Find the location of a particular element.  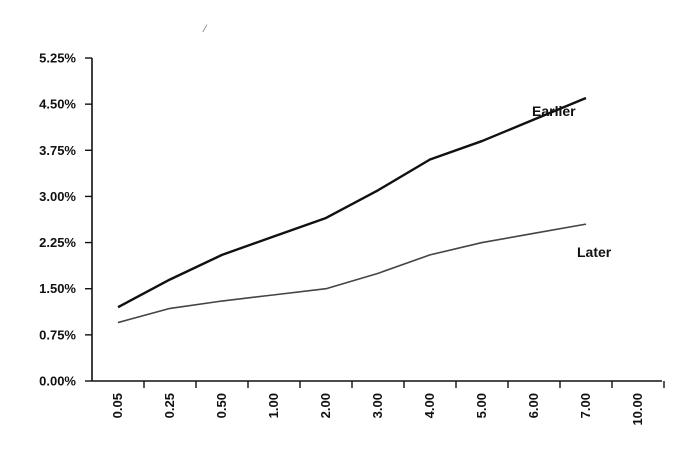

x-tick-label: 4.00 is located at coordinates (429, 405).